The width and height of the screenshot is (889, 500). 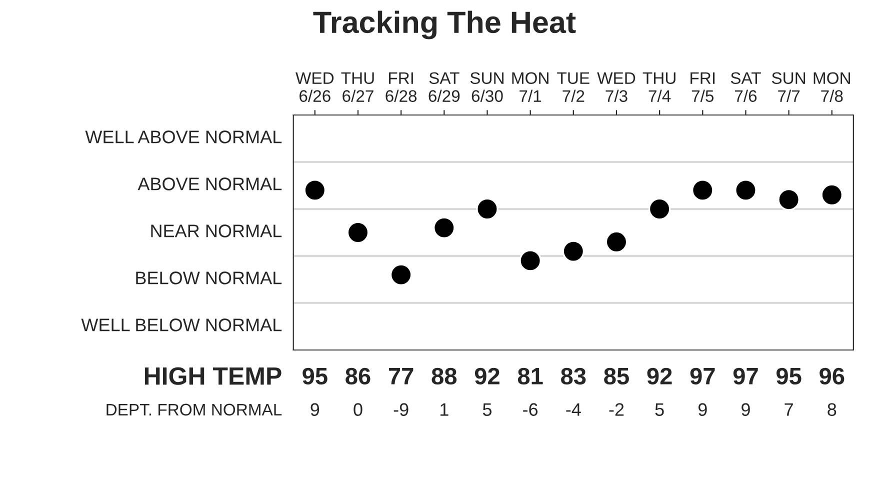 What do you see at coordinates (616, 409) in the screenshot?
I see `data-label: -2` at bounding box center [616, 409].